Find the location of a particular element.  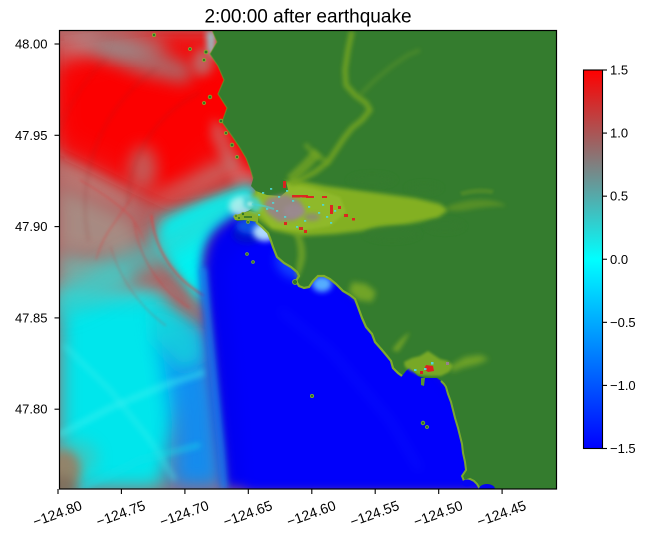

svg-text: 47.95 is located at coordinates (31, 135).